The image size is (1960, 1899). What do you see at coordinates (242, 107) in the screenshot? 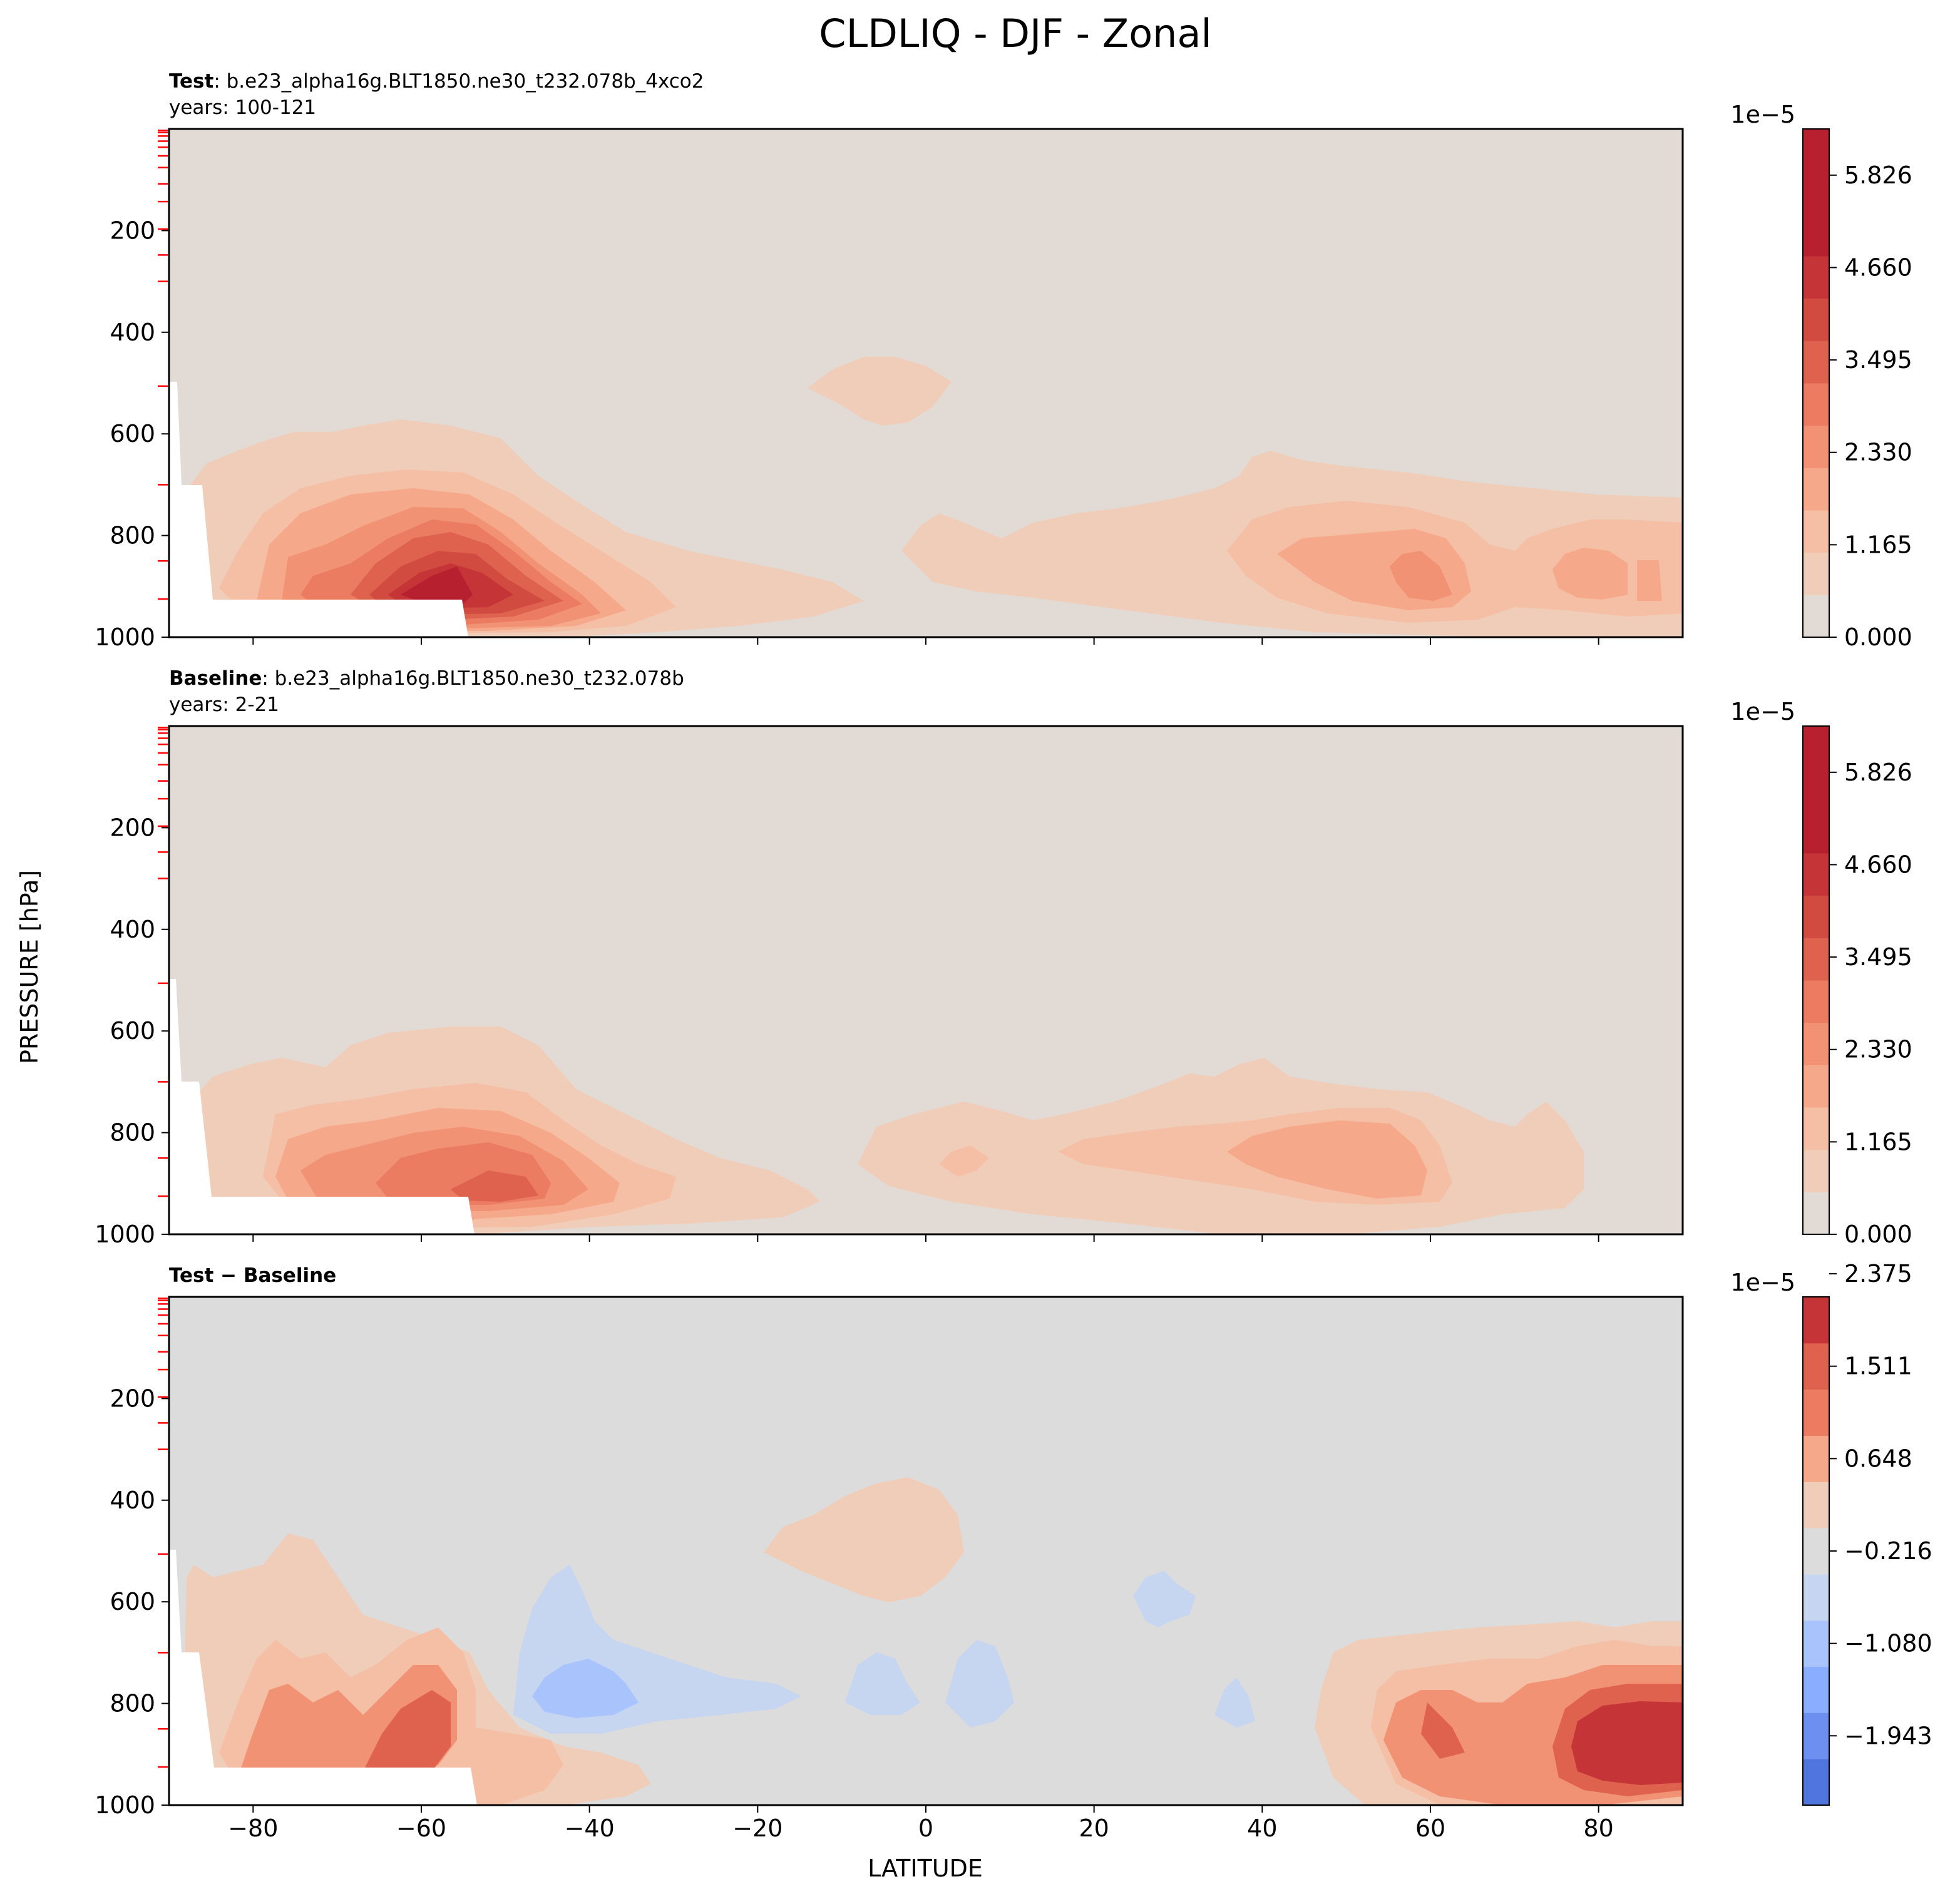
I see `panel-test-years: years: 100-121` at bounding box center [242, 107].